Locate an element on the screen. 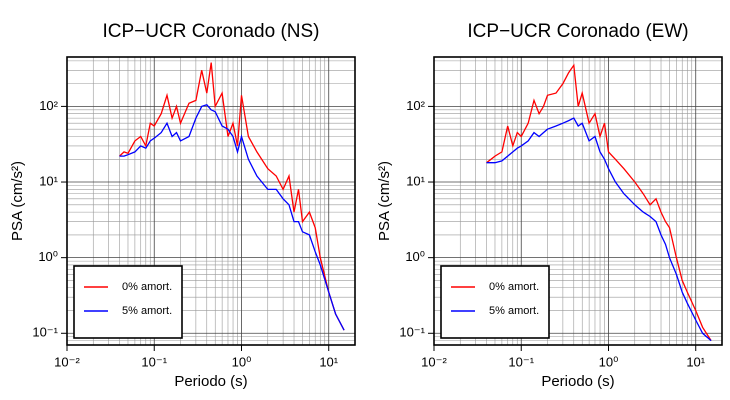 The height and width of the screenshot is (400, 730). chart-title: ICP−UCR Coronado (NS) is located at coordinates (211, 31).